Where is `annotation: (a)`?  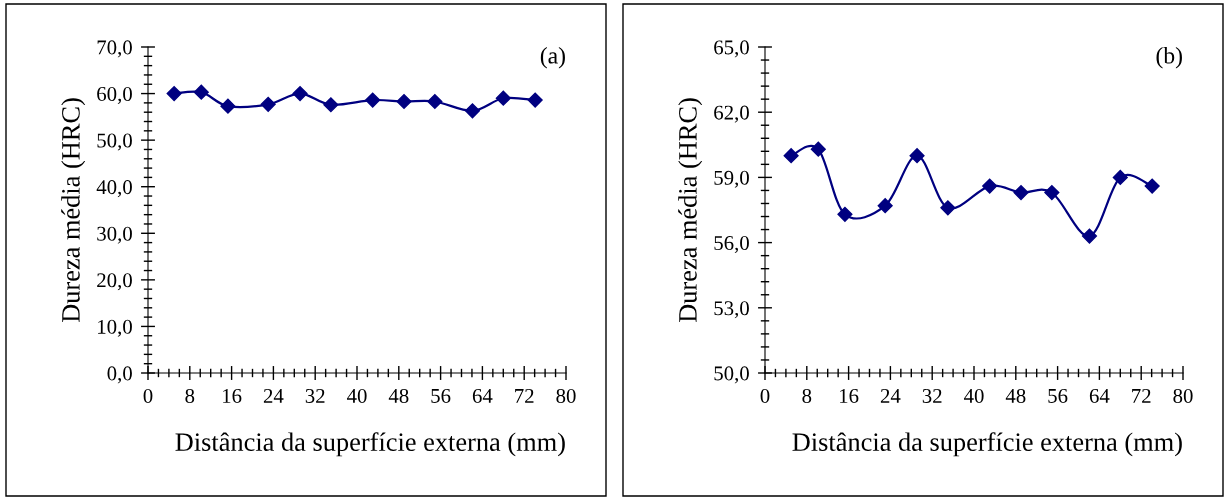 annotation: (a) is located at coordinates (552, 58).